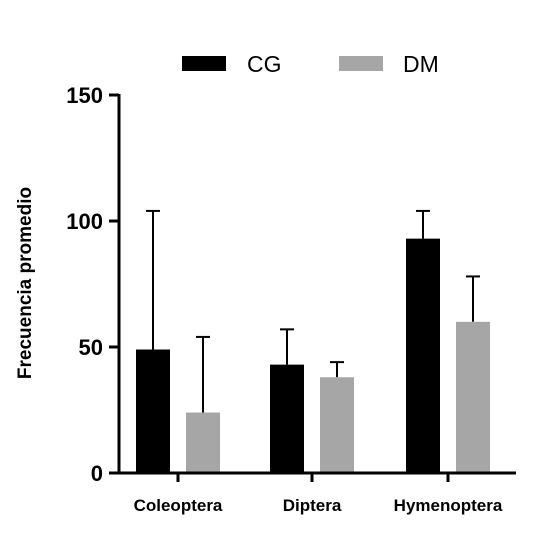 This screenshot has height=543, width=556. What do you see at coordinates (337, 425) in the screenshot?
I see `bar-dm-diptera` at bounding box center [337, 425].